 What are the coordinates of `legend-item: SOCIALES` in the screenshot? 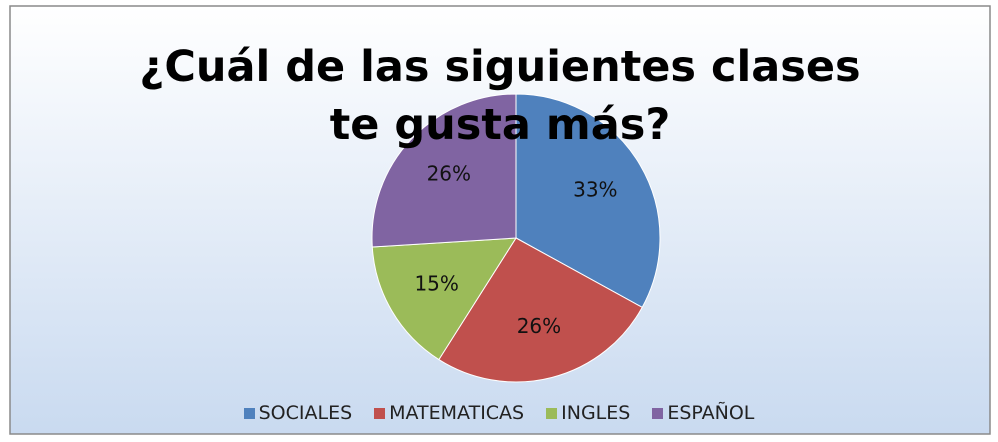 It's located at (298, 413).